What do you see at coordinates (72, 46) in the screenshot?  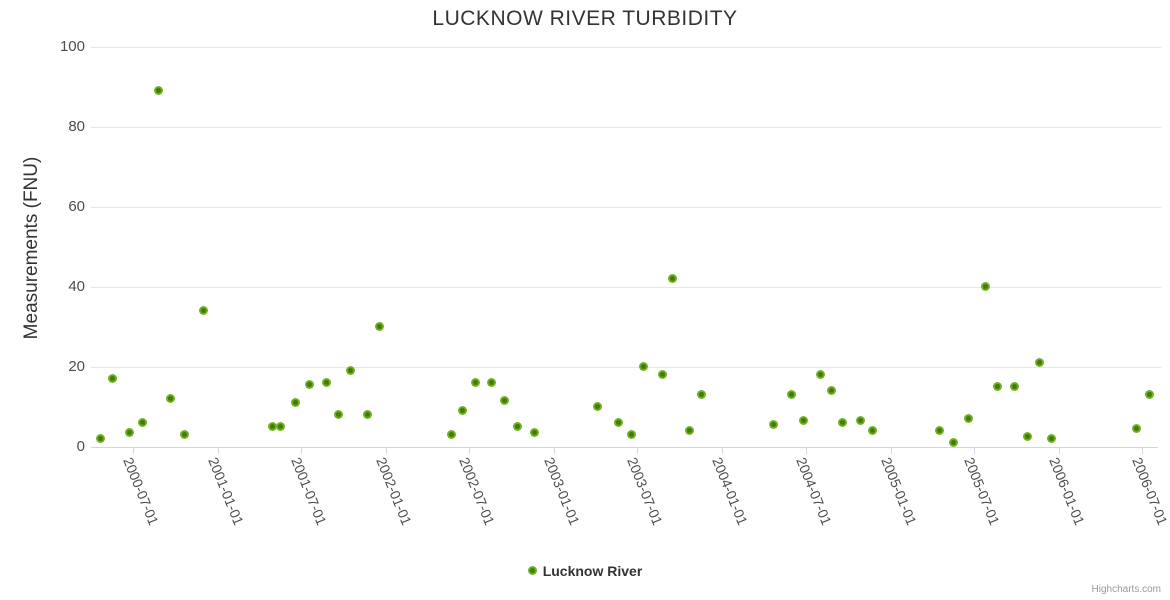 I see `y-axis-tick-label: 100` at bounding box center [72, 46].